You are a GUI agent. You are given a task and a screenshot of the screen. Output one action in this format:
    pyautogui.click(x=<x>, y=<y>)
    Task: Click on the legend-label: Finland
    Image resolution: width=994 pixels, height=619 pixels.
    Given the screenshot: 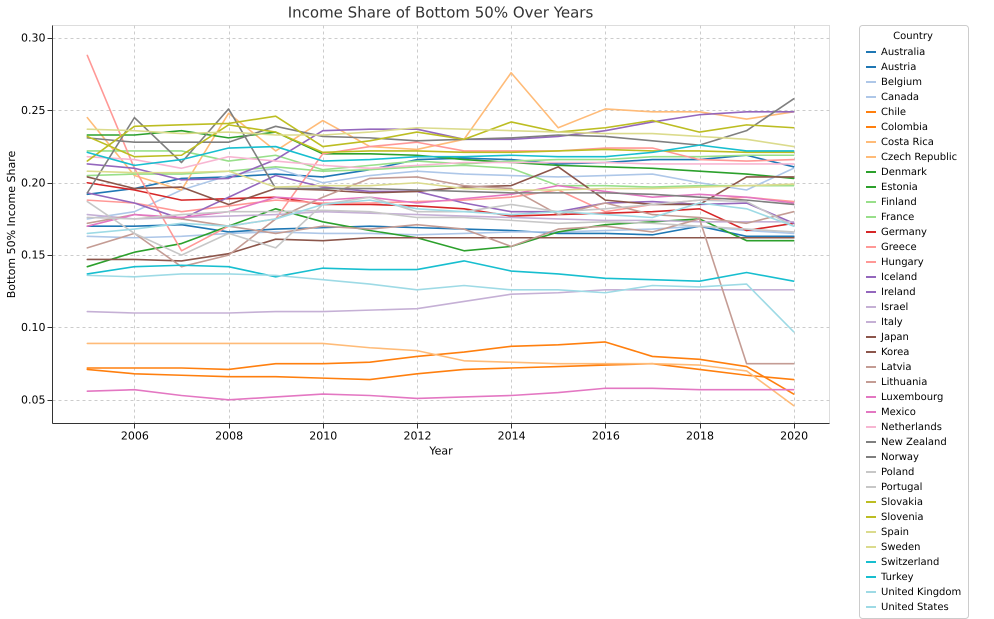 What is the action you would take?
    pyautogui.click(x=899, y=202)
    